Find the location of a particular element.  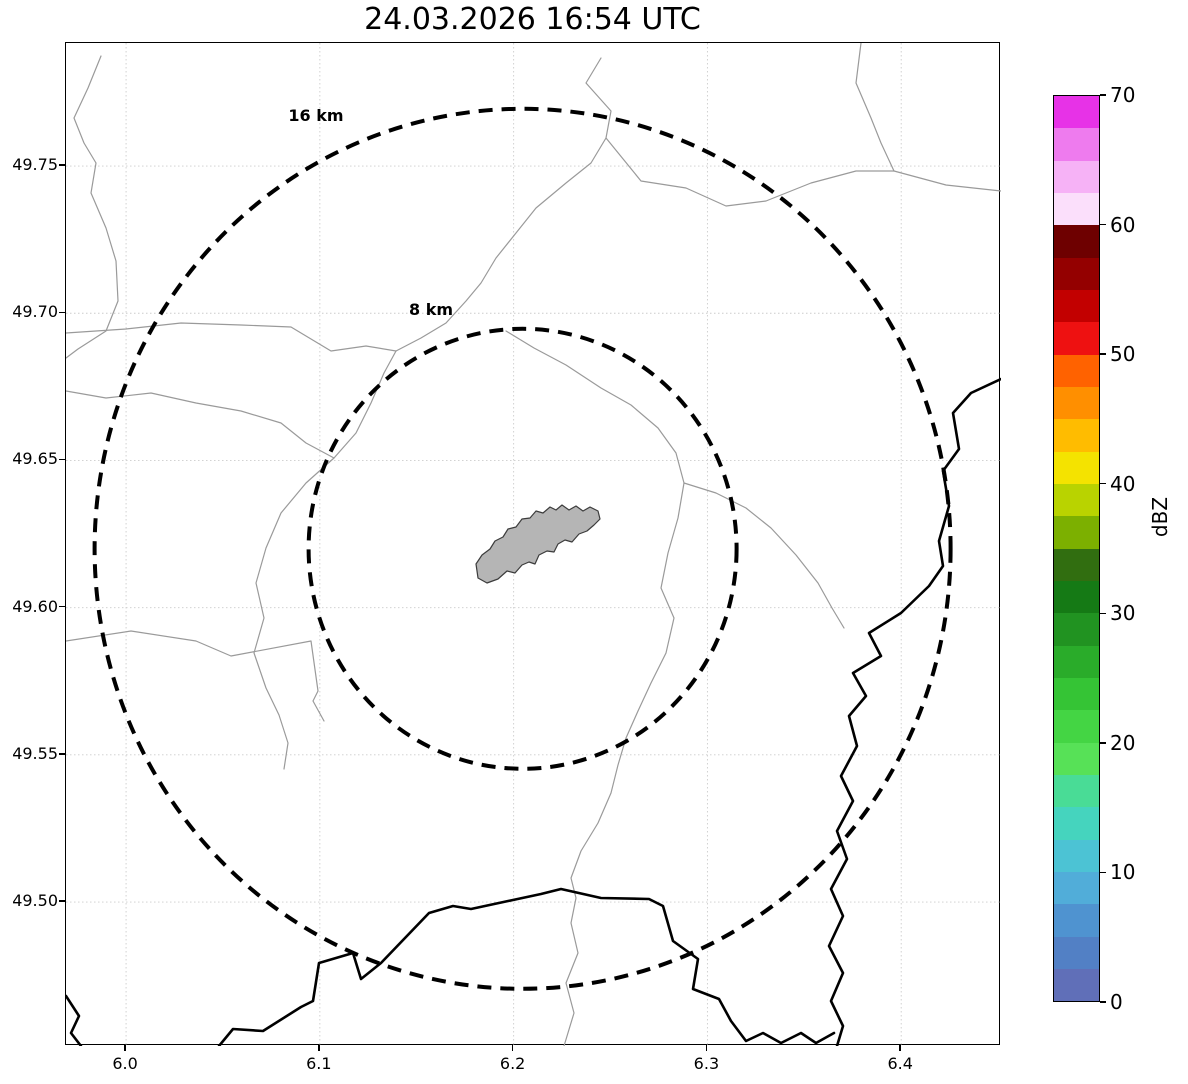

river-east-lower is located at coordinates (764, 555).